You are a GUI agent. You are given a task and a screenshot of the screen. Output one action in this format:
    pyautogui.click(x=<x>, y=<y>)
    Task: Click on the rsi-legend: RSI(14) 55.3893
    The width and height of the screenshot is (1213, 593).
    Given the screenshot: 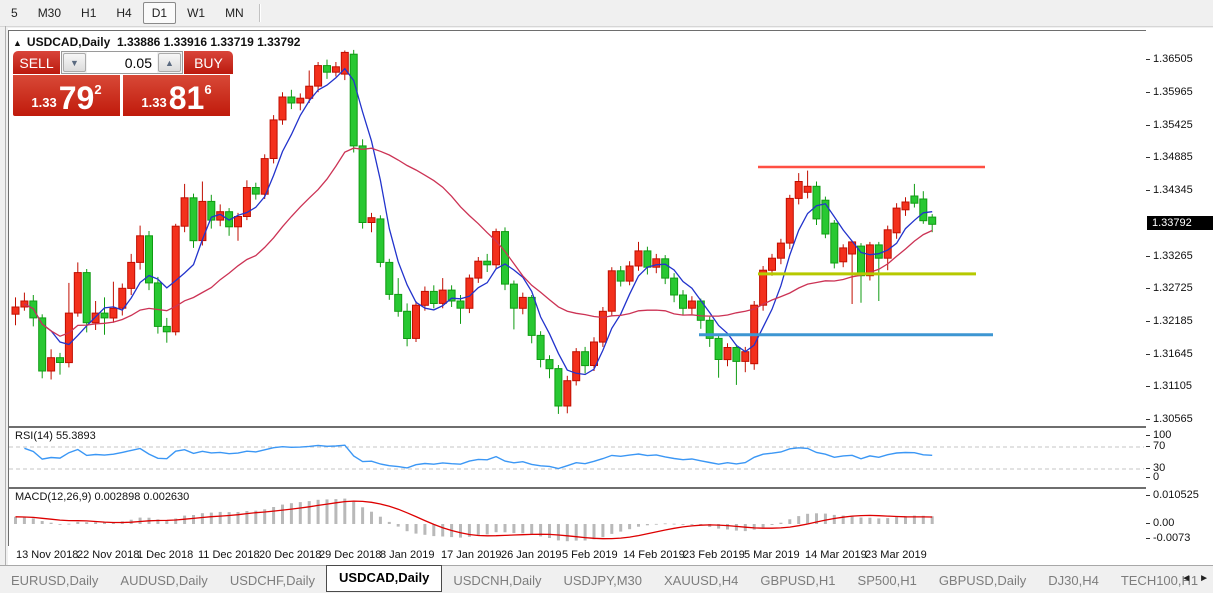 What is the action you would take?
    pyautogui.click(x=55, y=436)
    